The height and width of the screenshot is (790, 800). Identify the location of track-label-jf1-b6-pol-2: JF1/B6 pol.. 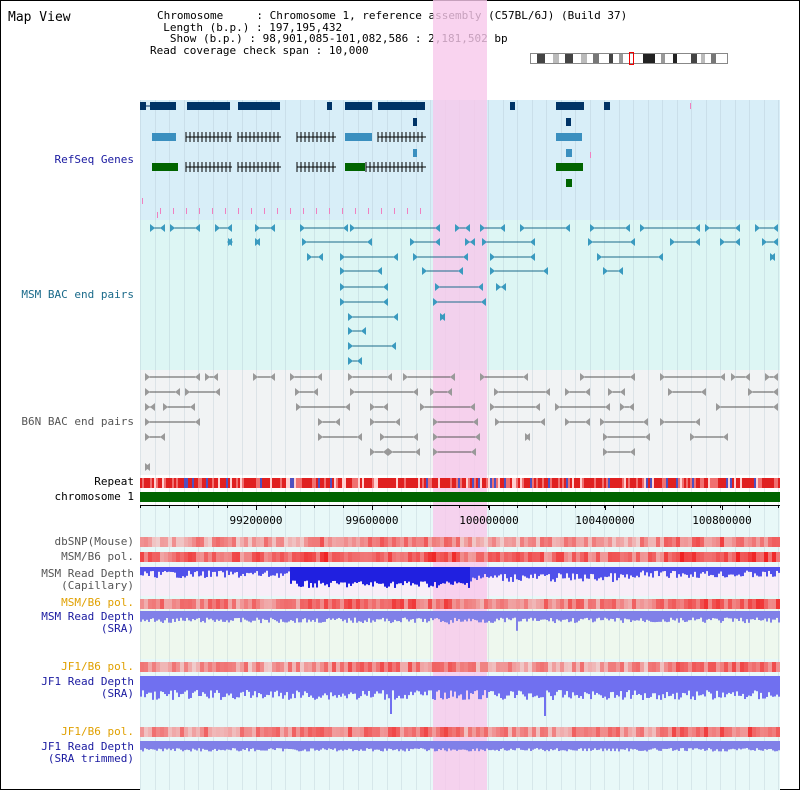
(97, 731).